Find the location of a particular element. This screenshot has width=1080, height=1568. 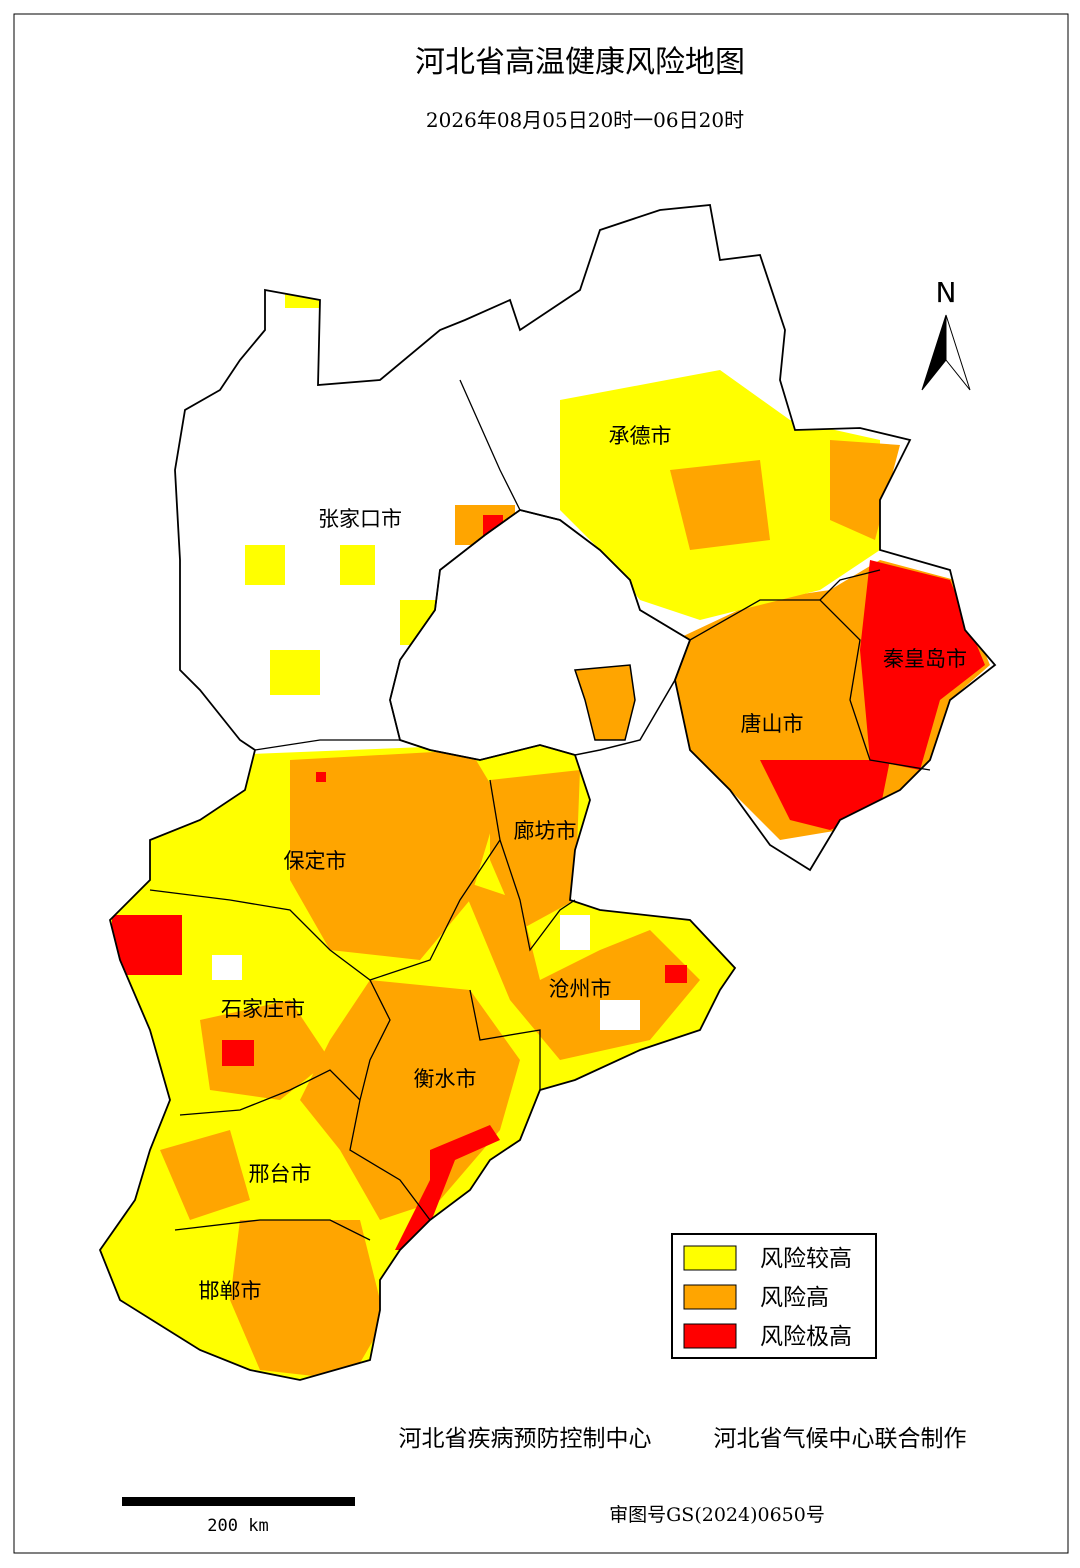

city-label: 唐山市 is located at coordinates (772, 724).